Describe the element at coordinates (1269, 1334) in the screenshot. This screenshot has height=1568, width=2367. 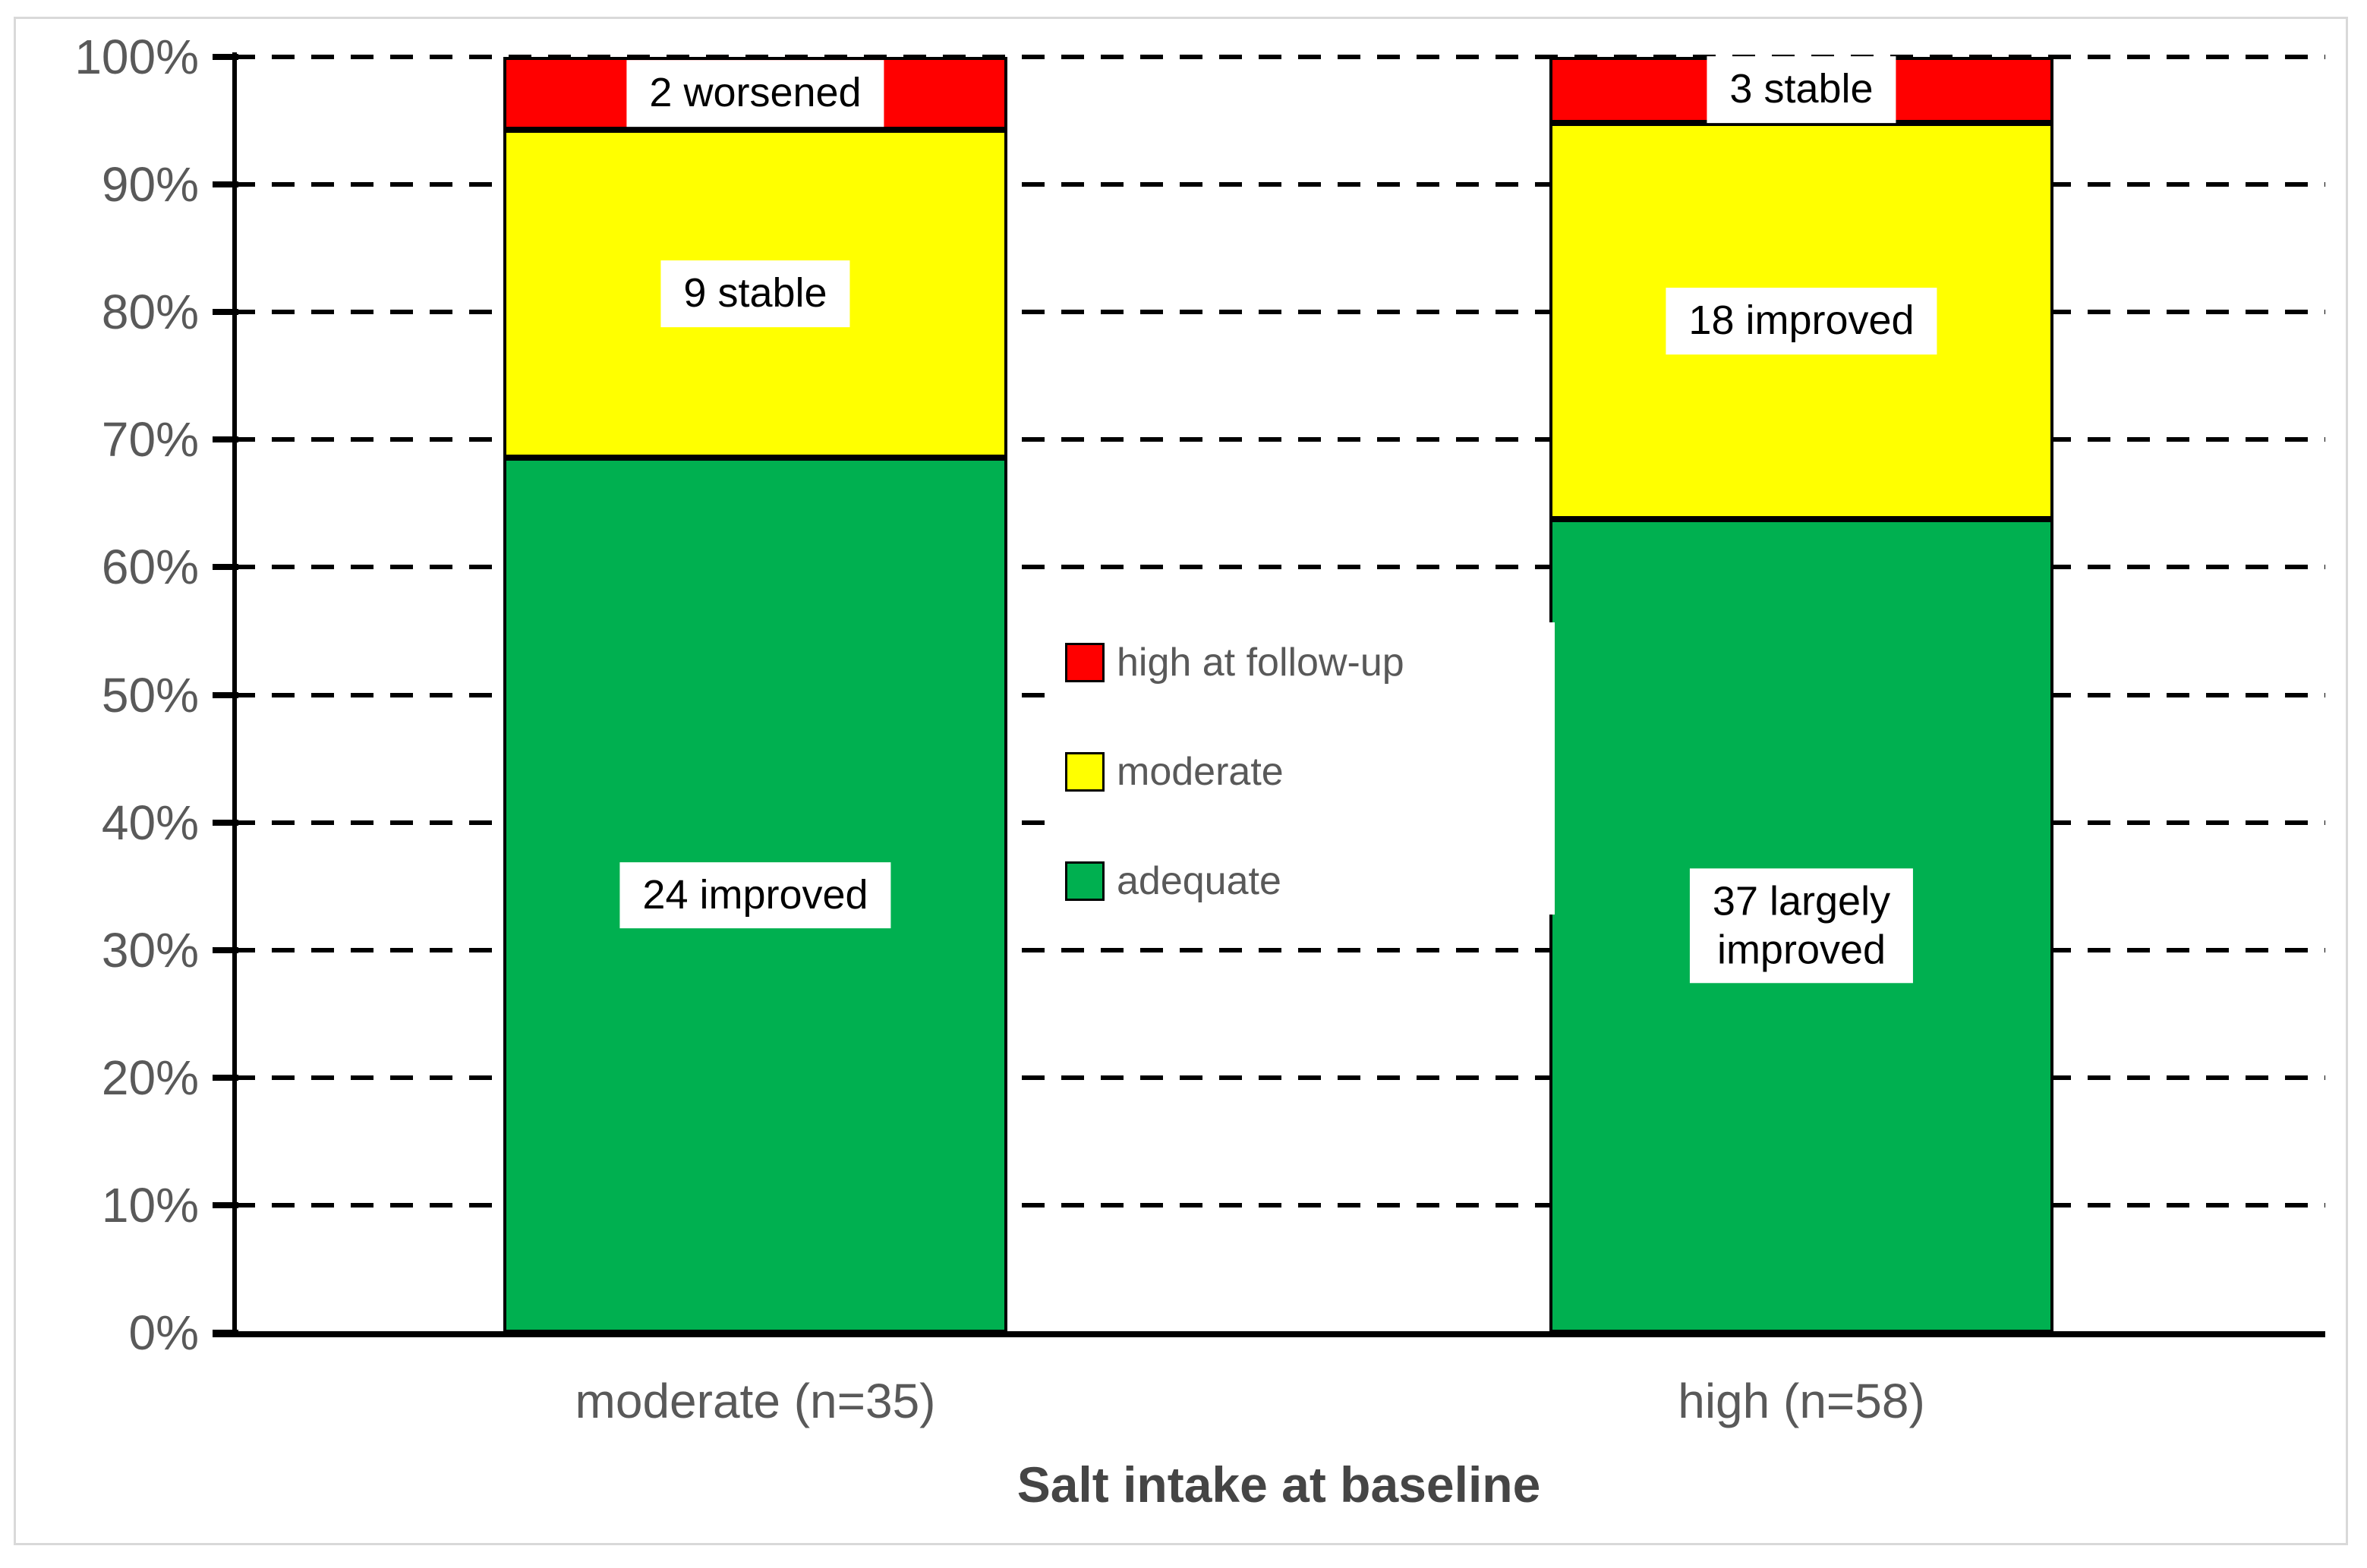
I see `x-axis-line` at that location.